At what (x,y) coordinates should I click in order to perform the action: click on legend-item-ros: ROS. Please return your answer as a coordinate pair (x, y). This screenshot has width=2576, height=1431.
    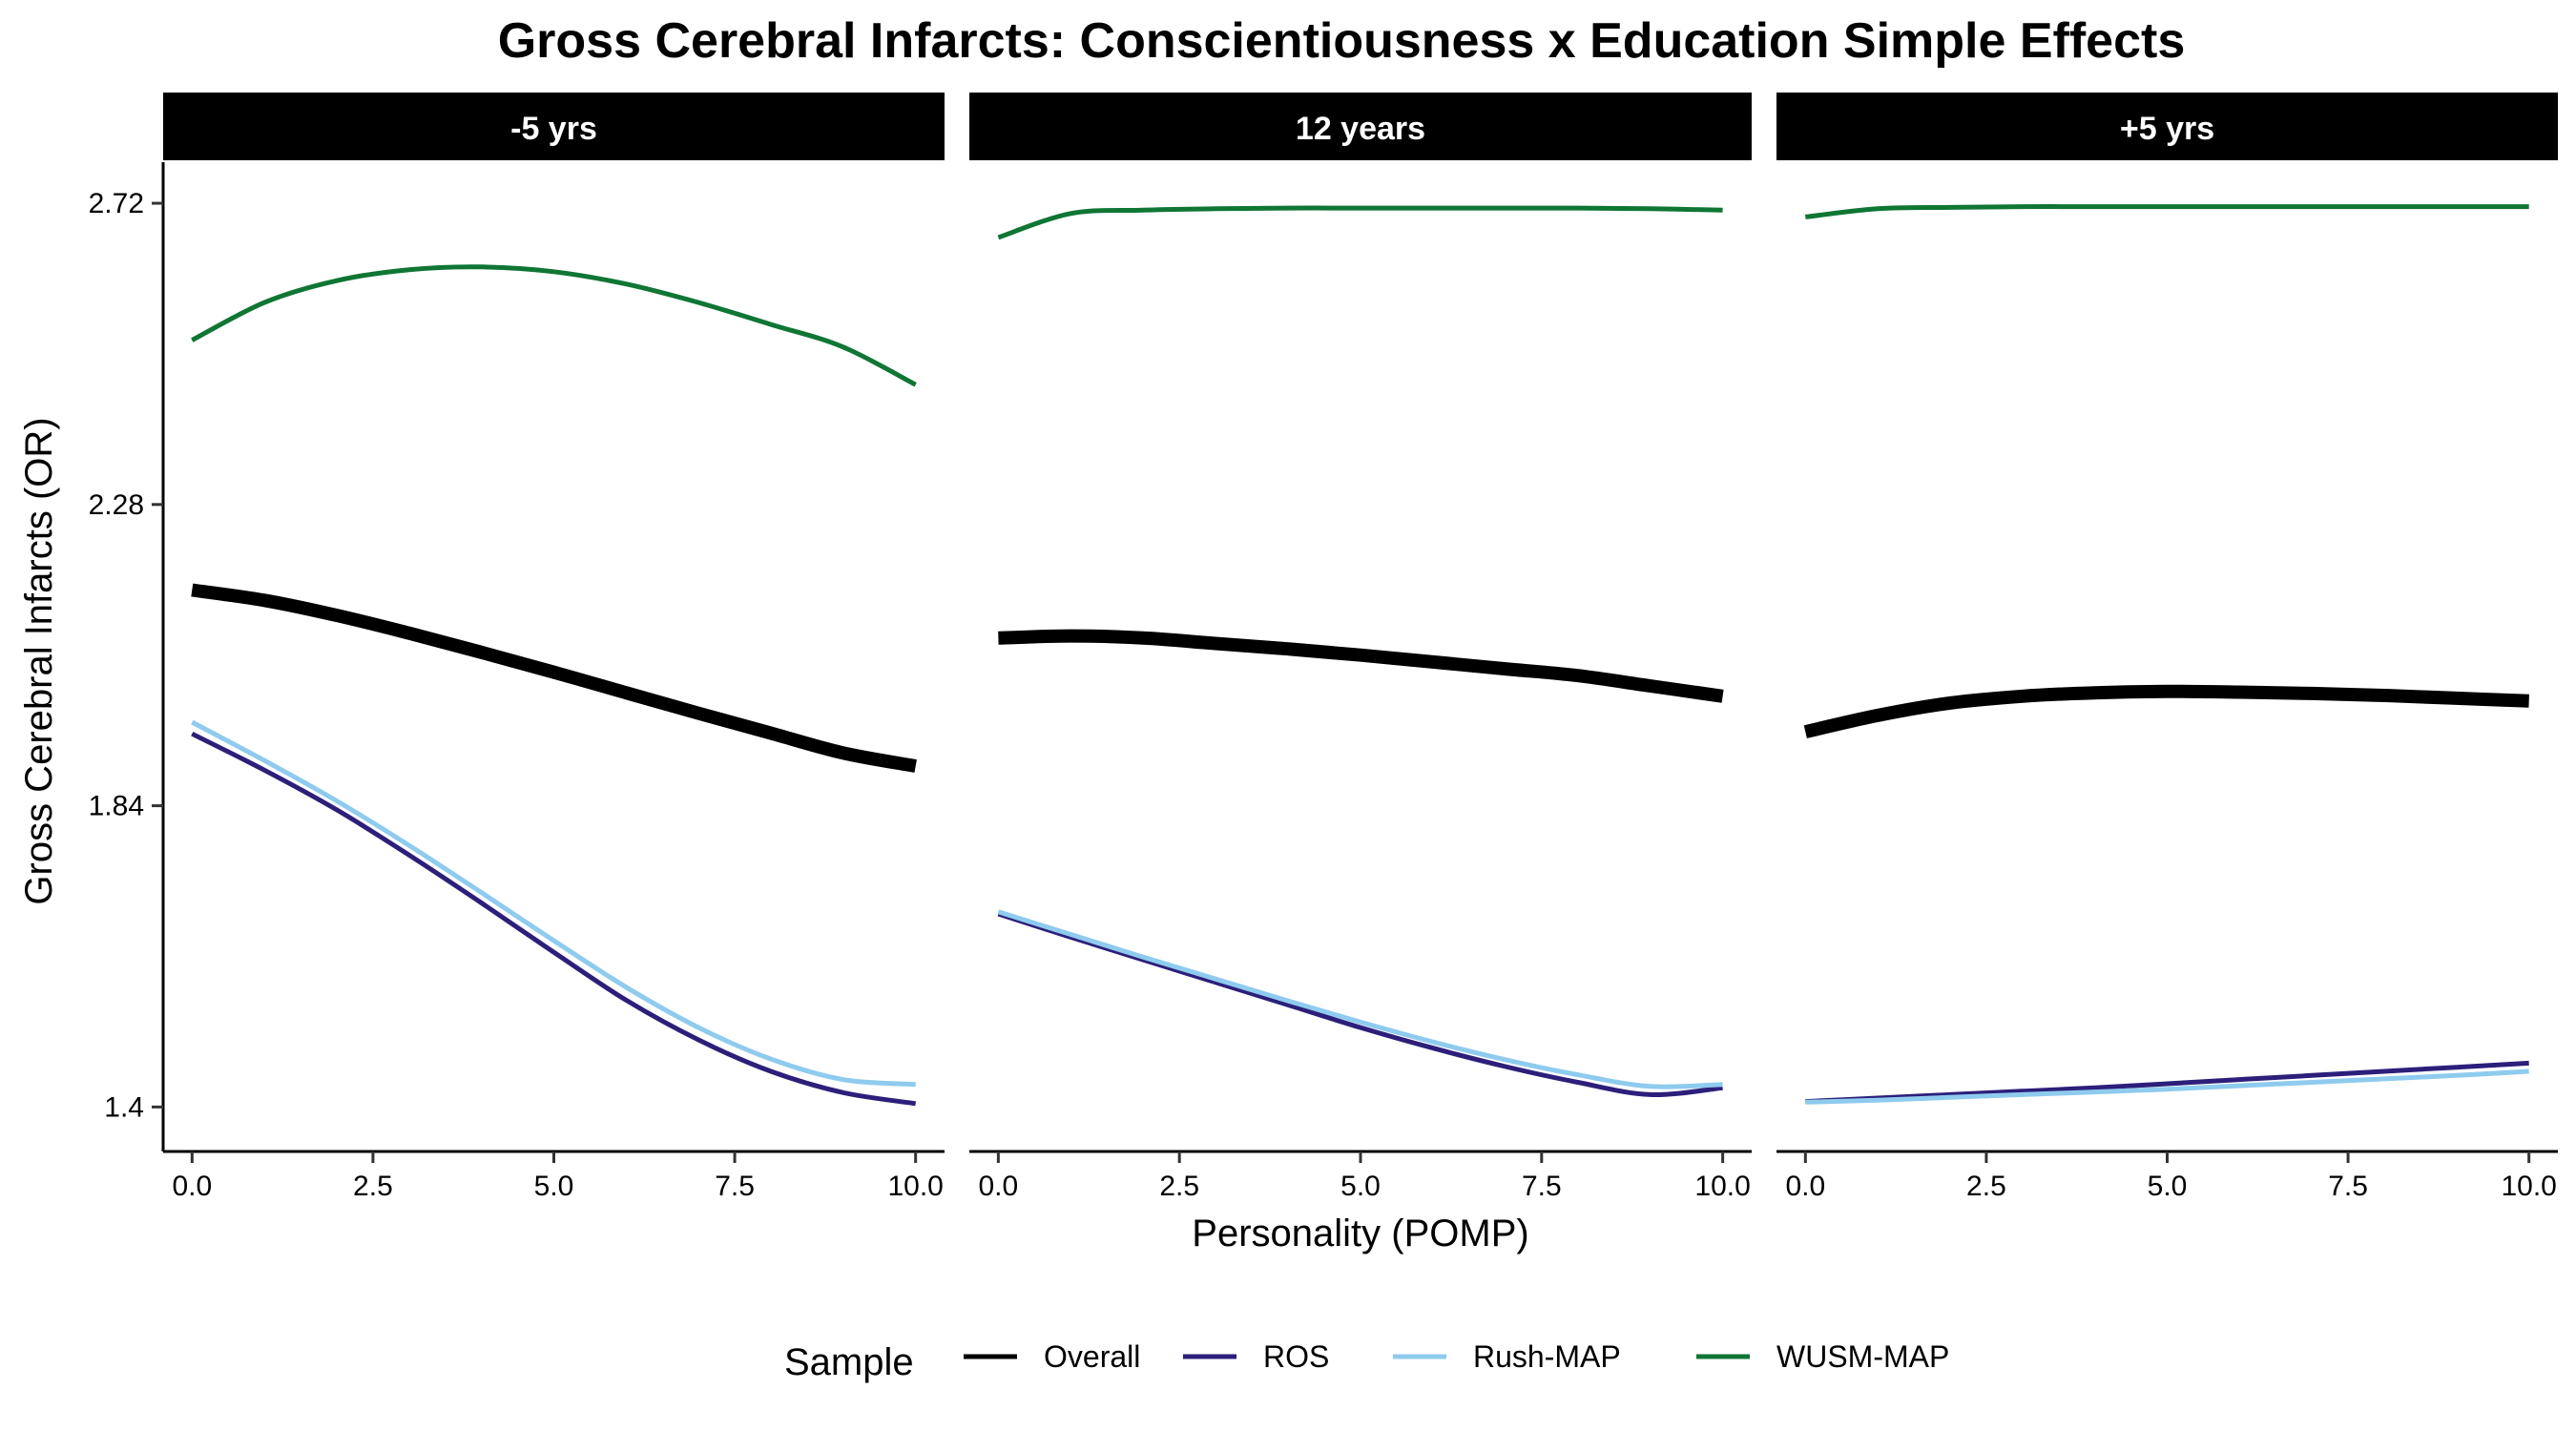
    Looking at the image, I should click on (1256, 1356).